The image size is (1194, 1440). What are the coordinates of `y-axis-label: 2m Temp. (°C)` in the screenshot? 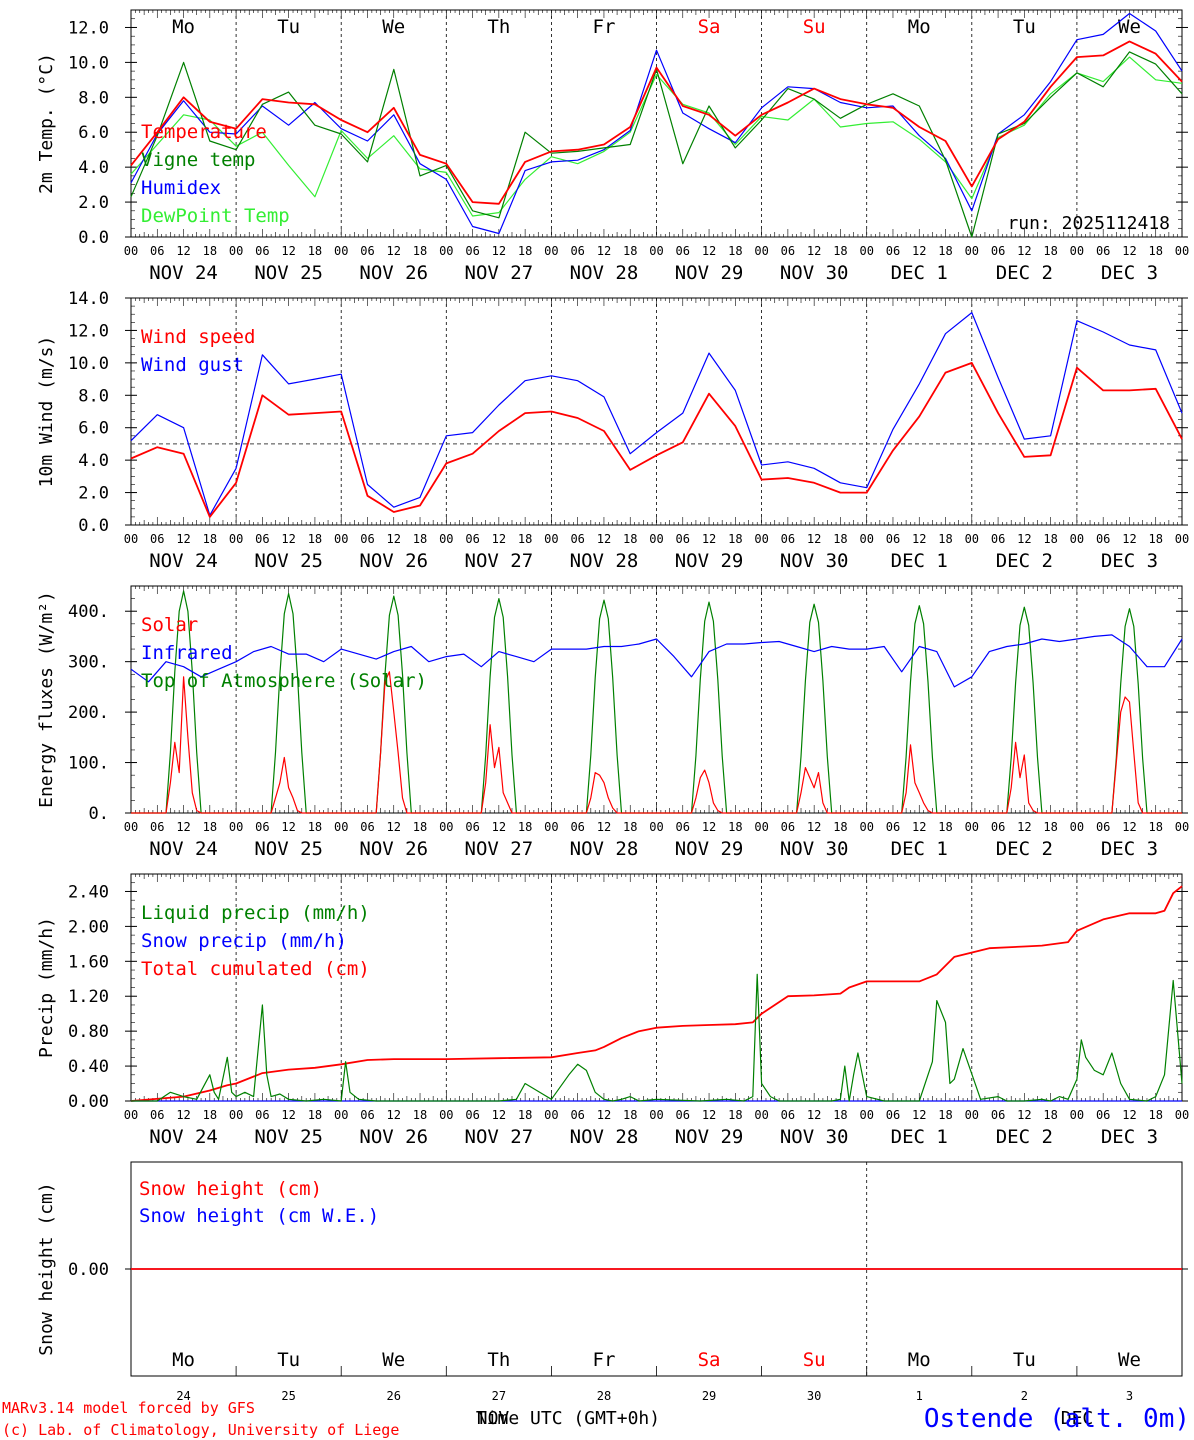 It's located at (46, 123).